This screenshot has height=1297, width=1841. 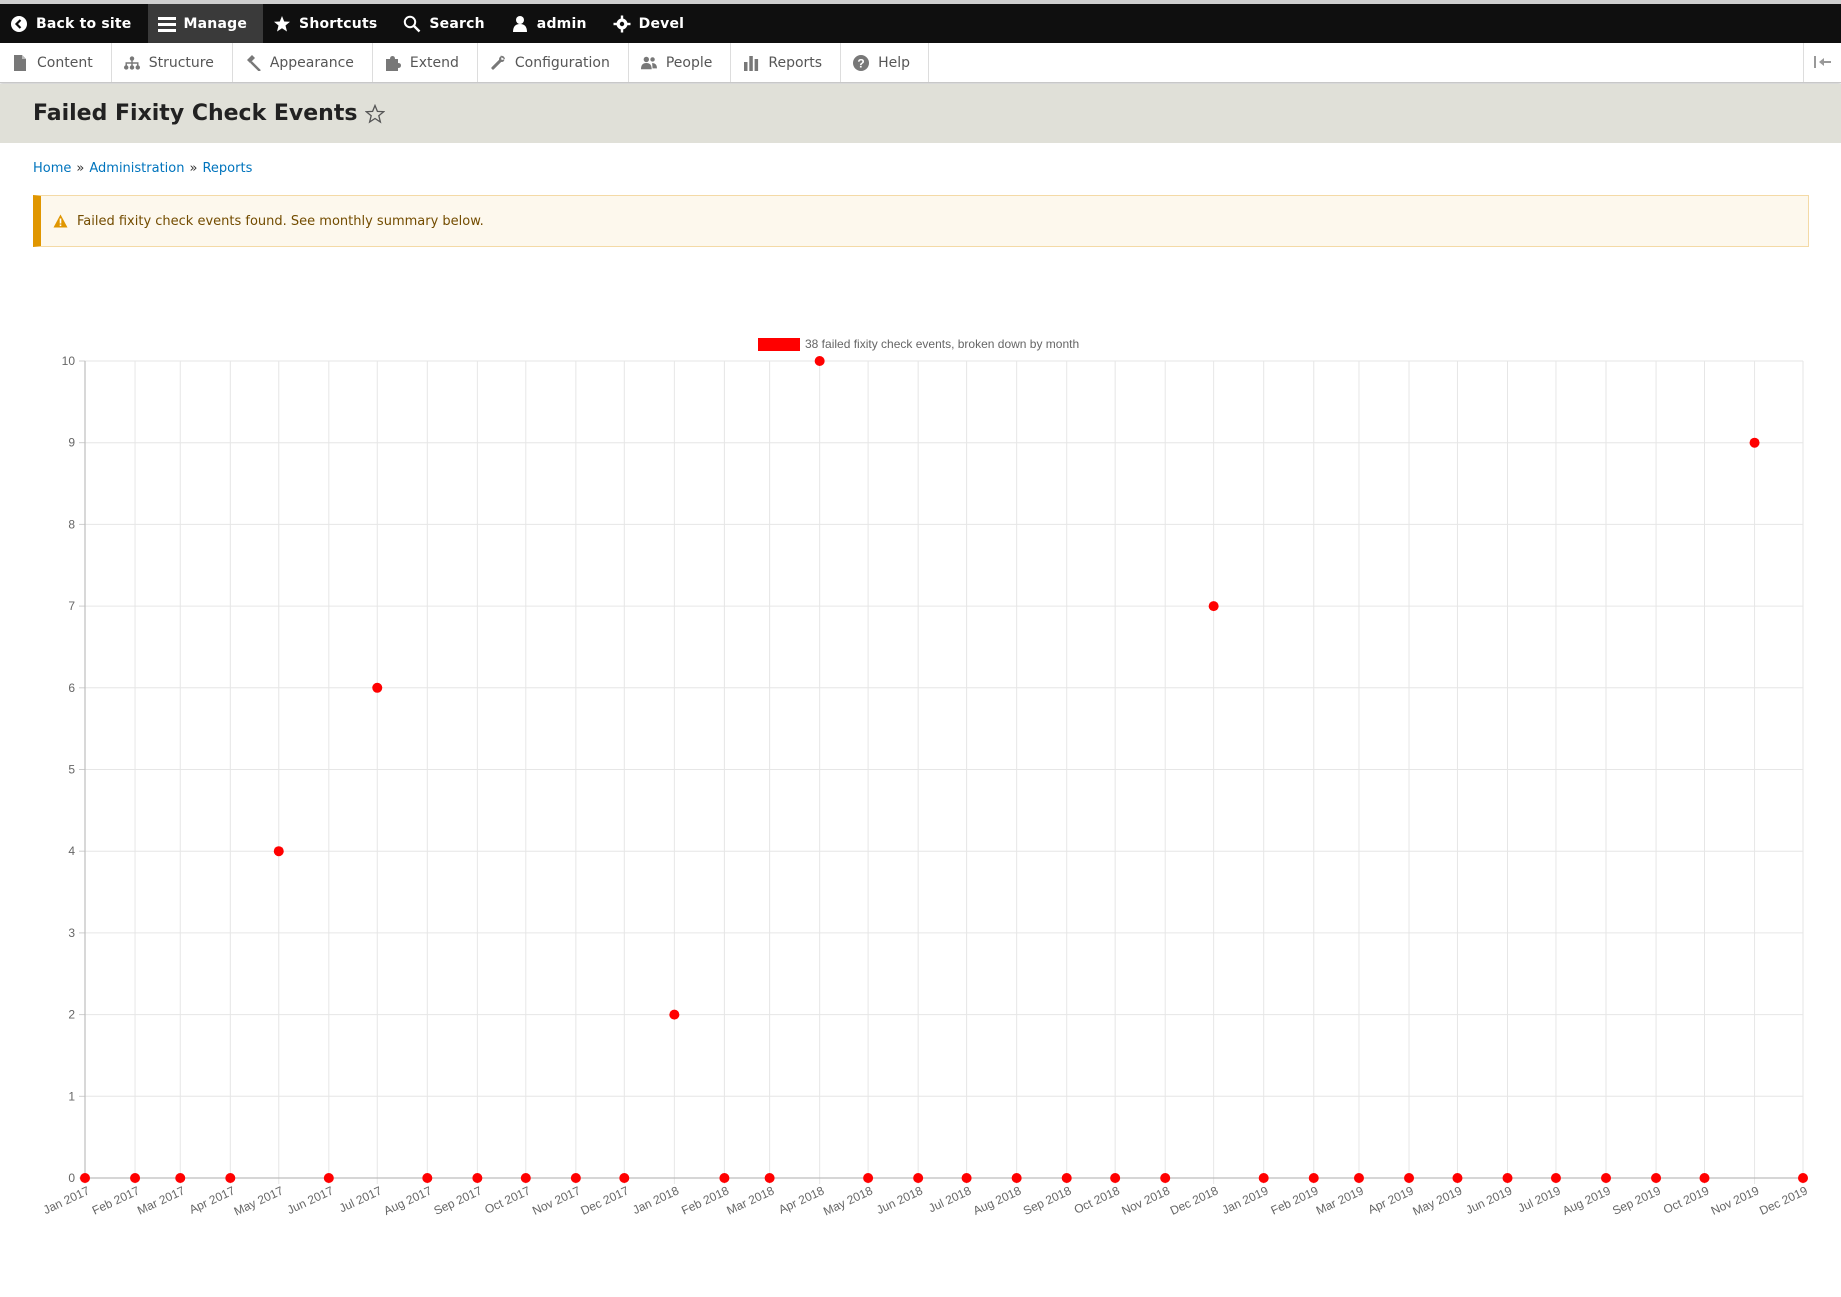 I want to click on user-tab: admin, so click(x=552, y=23).